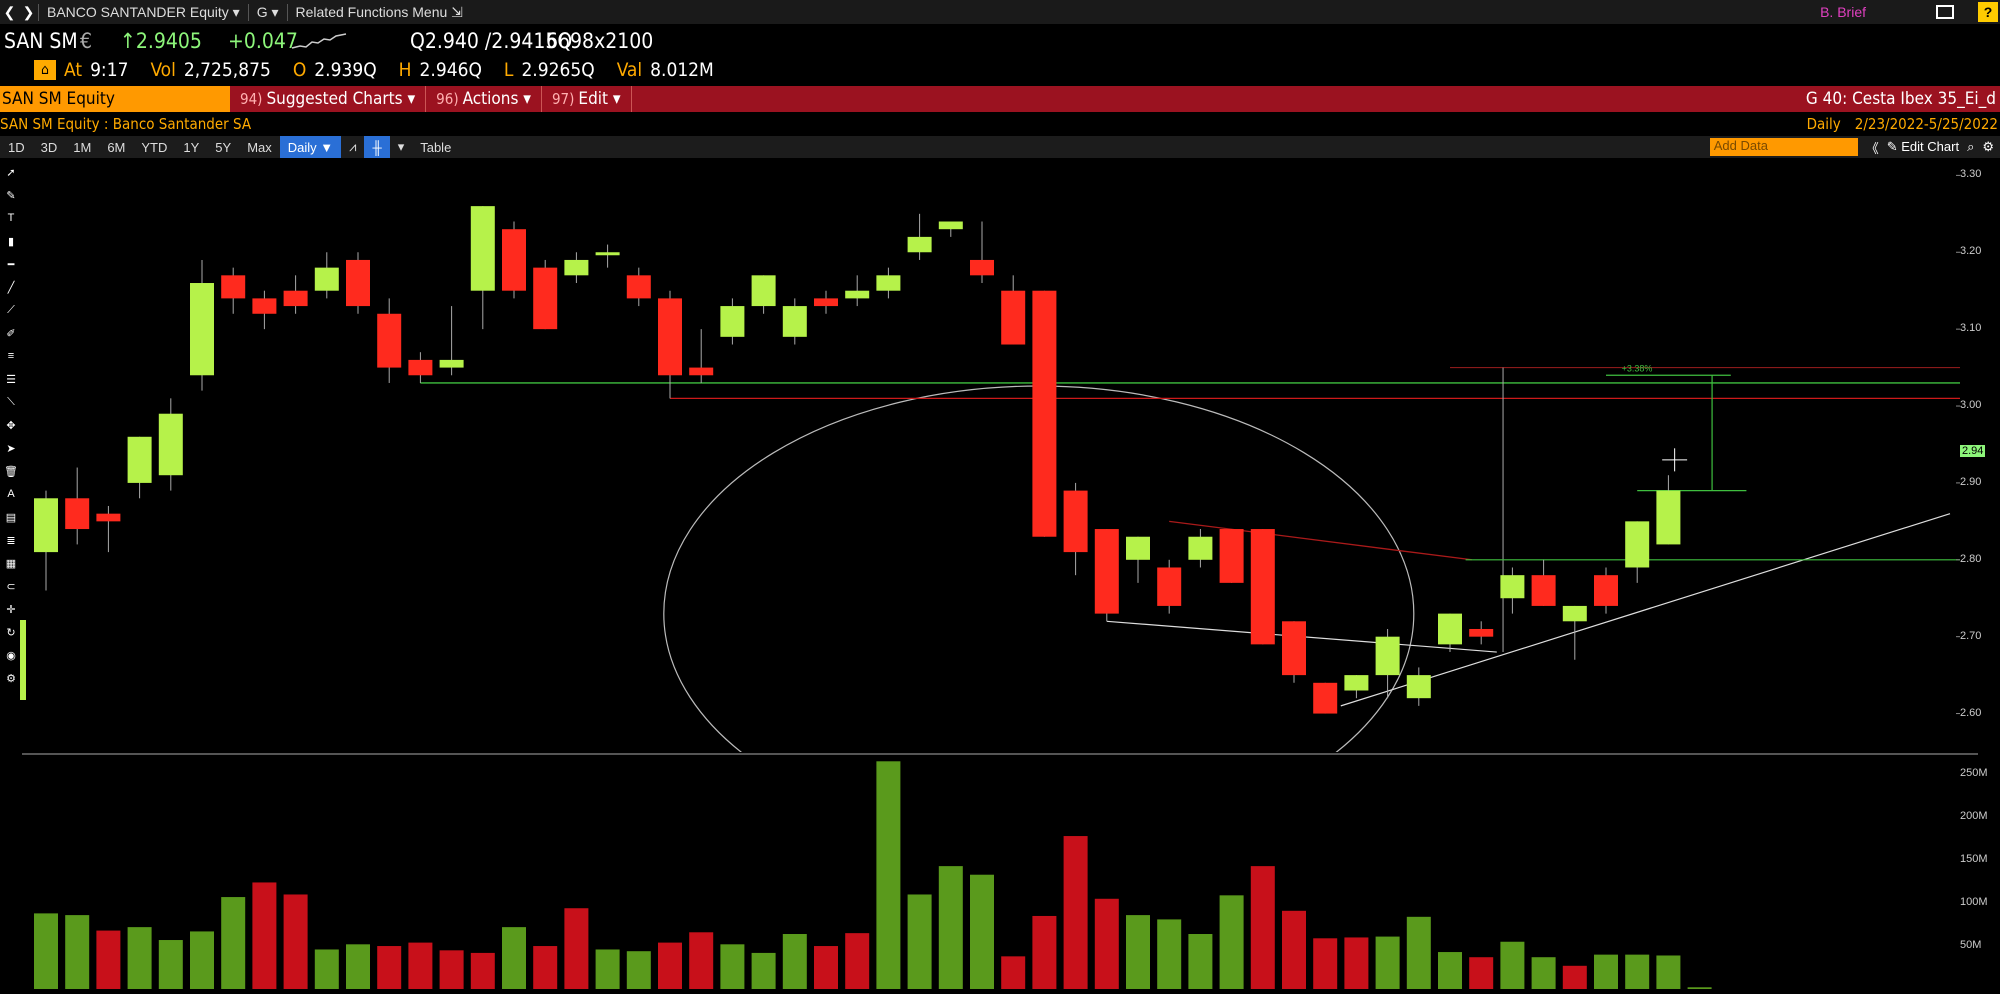 This screenshot has width=2000, height=994. Describe the element at coordinates (1974, 816) in the screenshot. I see `volume-tick-label: 200M` at that location.